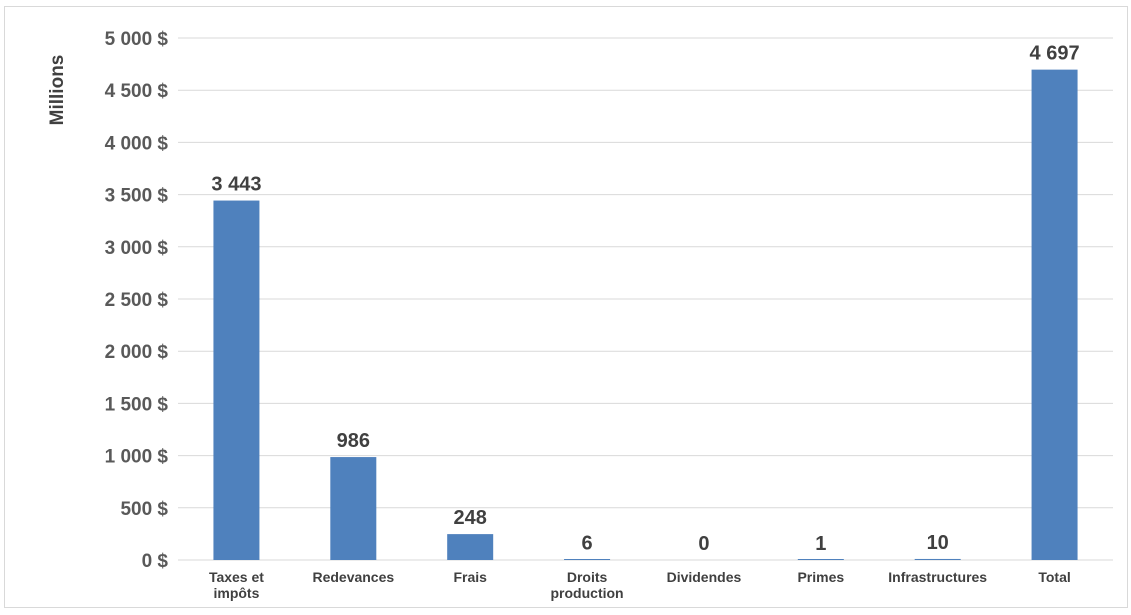 This screenshot has width=1131, height=615. What do you see at coordinates (1055, 54) in the screenshot?
I see `data-label: 4 697` at bounding box center [1055, 54].